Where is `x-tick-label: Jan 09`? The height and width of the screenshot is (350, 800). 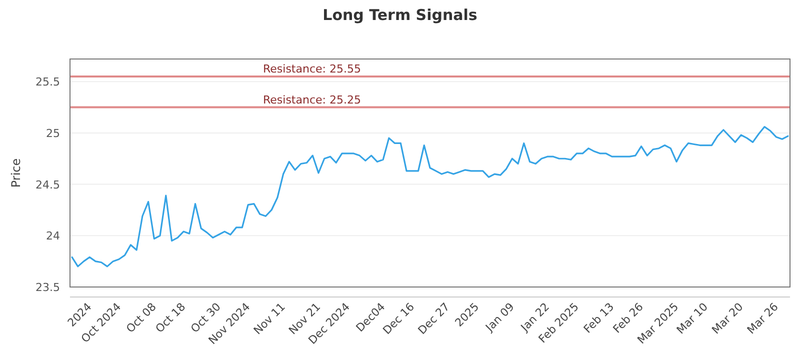 x-tick-label: Jan 09 is located at coordinates (499, 317).